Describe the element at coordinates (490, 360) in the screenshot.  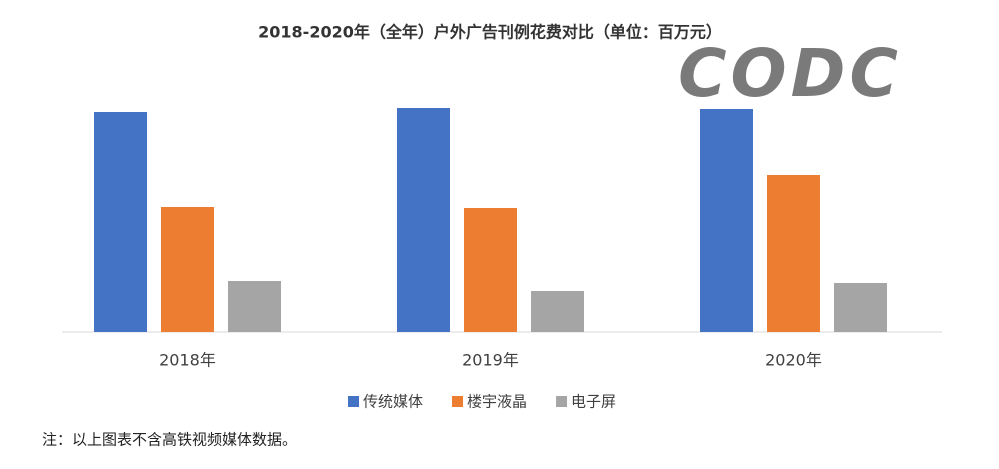
I see `x-tick-label: 2019年` at that location.